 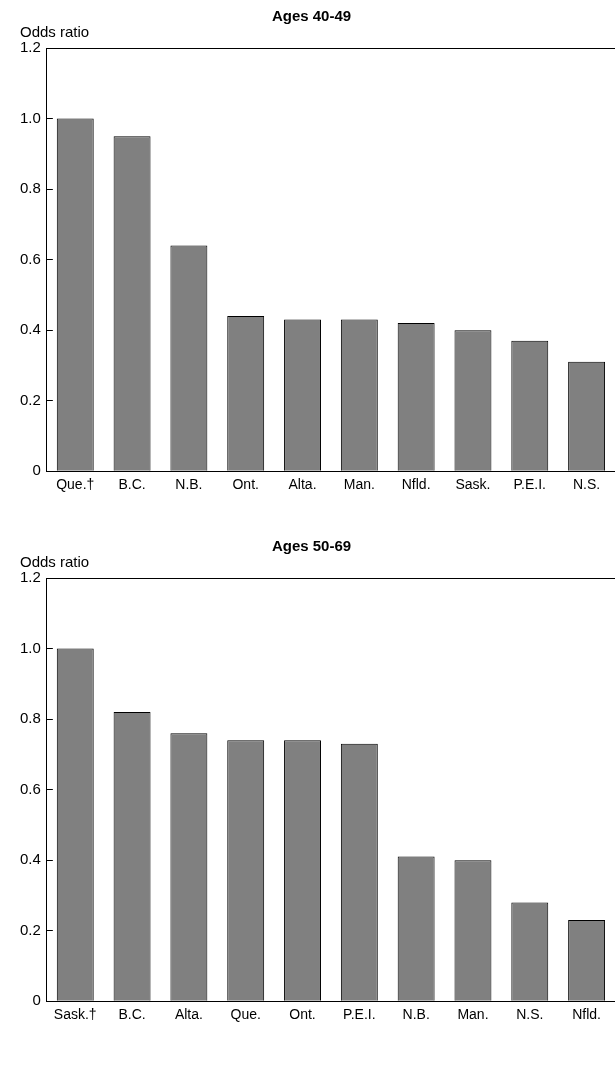 I want to click on chart-title: Ages 50-69, so click(x=311, y=546).